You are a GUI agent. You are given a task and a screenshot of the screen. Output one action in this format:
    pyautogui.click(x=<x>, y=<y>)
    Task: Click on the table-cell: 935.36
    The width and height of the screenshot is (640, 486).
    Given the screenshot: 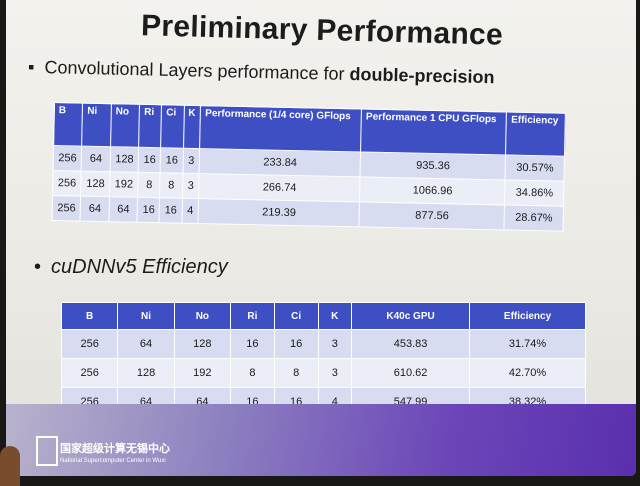 What is the action you would take?
    pyautogui.click(x=433, y=165)
    